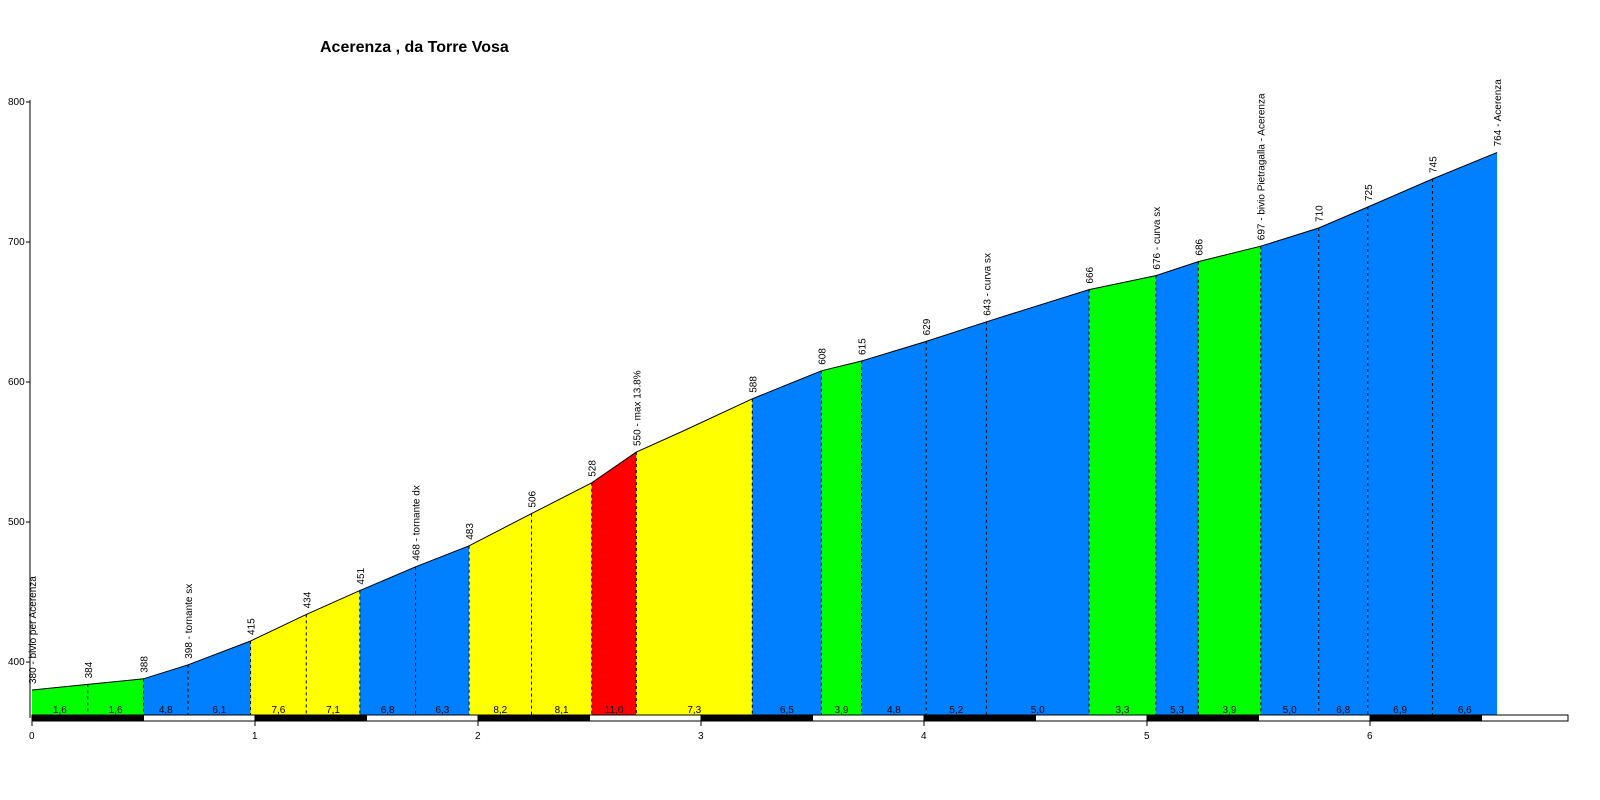 Image resolution: width=1600 pixels, height=800 pixels. I want to click on segment-gradient-label: 5,2, so click(956, 710).